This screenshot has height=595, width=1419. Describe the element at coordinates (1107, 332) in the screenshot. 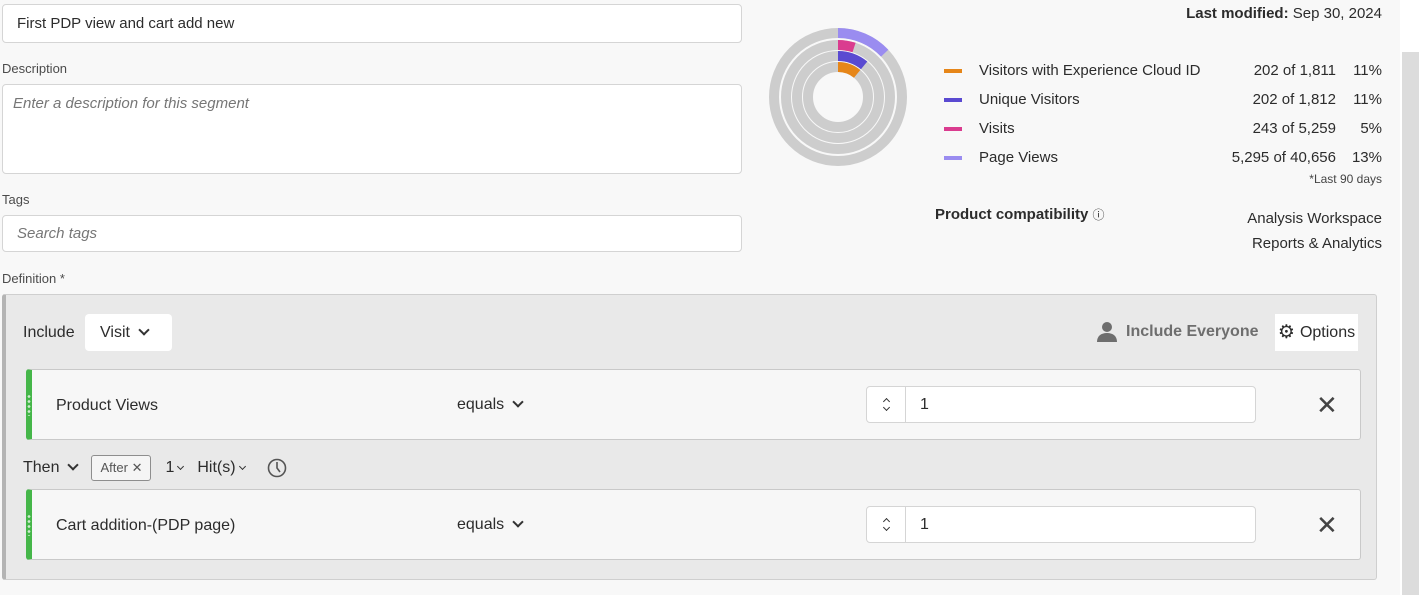

I see `users-icon` at that location.